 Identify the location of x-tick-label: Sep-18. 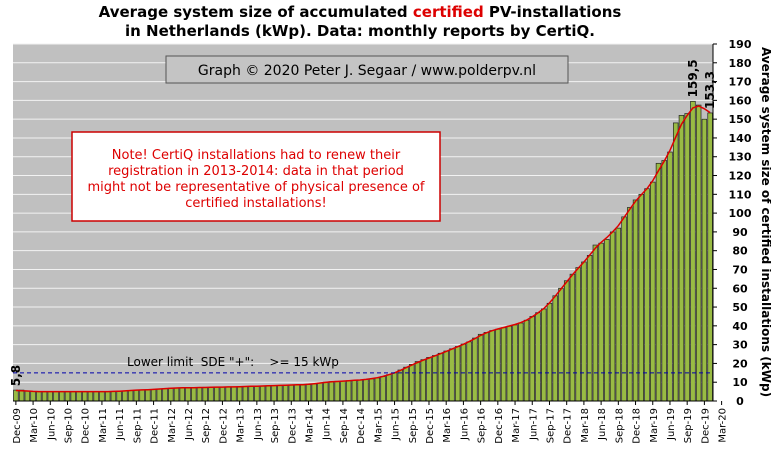
(619, 425).